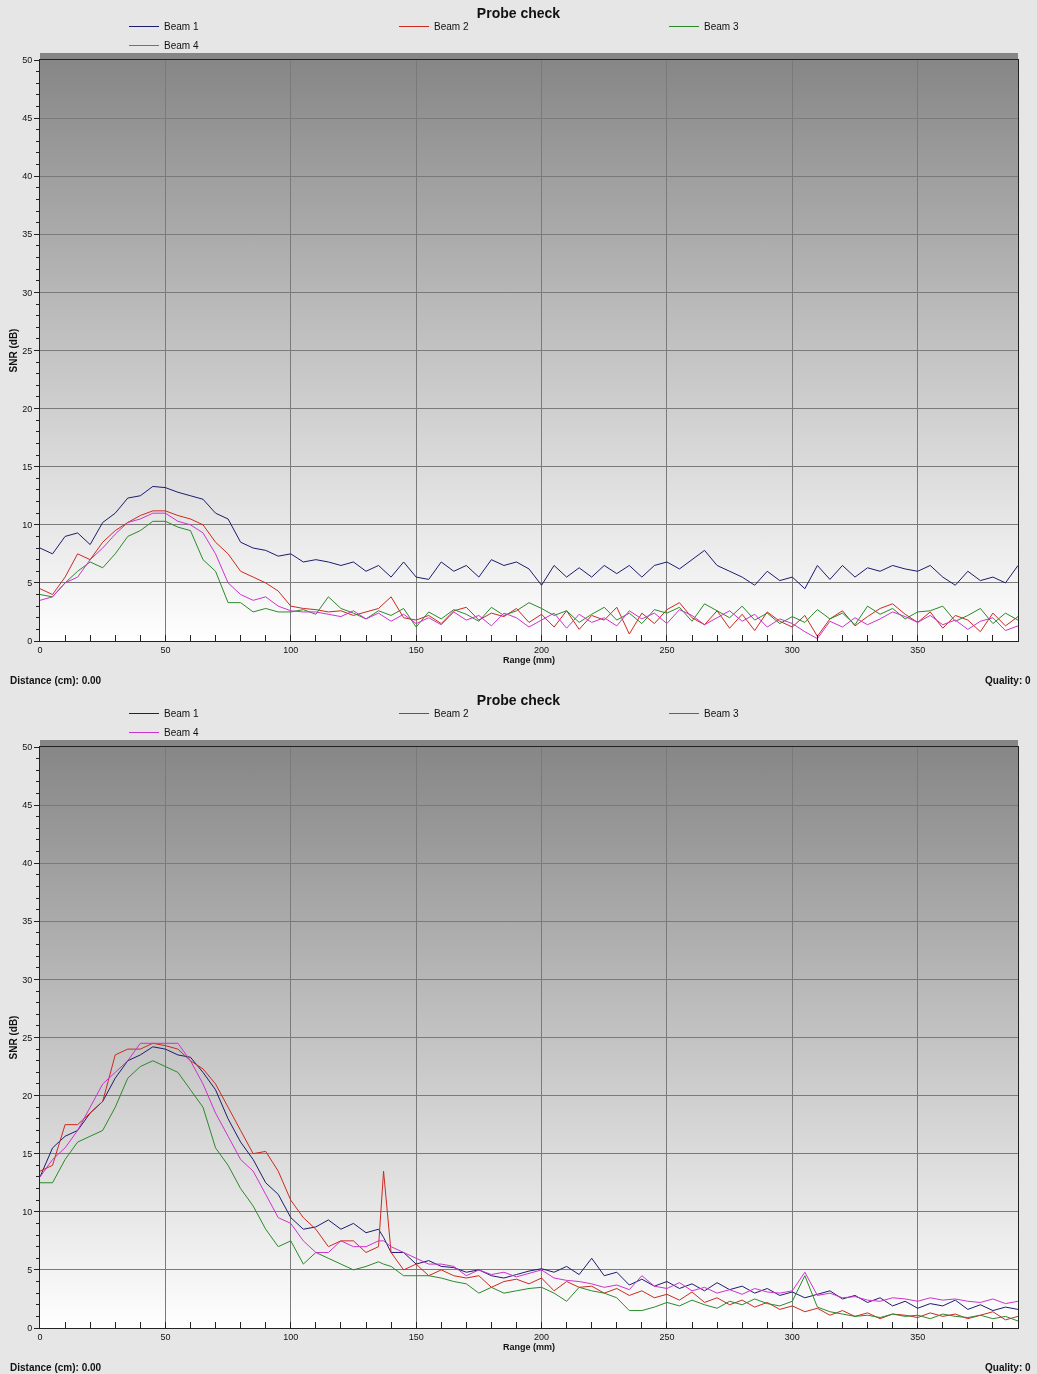  What do you see at coordinates (529, 537) in the screenshot?
I see `line-series` at bounding box center [529, 537].